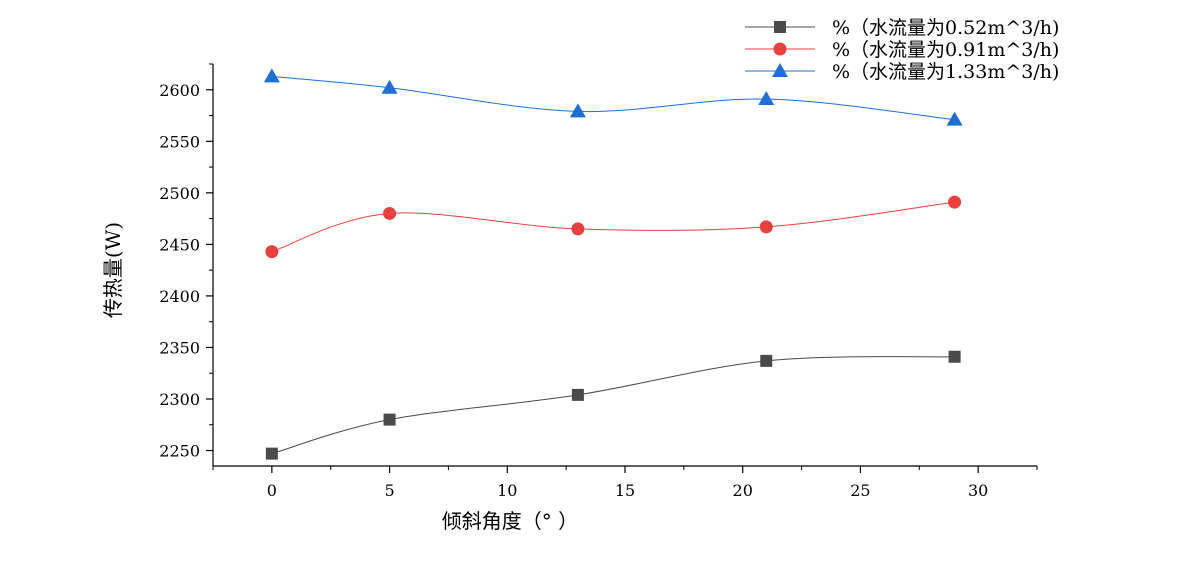 This screenshot has height=561, width=1204. What do you see at coordinates (625, 490) in the screenshot?
I see `x-tick-label: 15` at bounding box center [625, 490].